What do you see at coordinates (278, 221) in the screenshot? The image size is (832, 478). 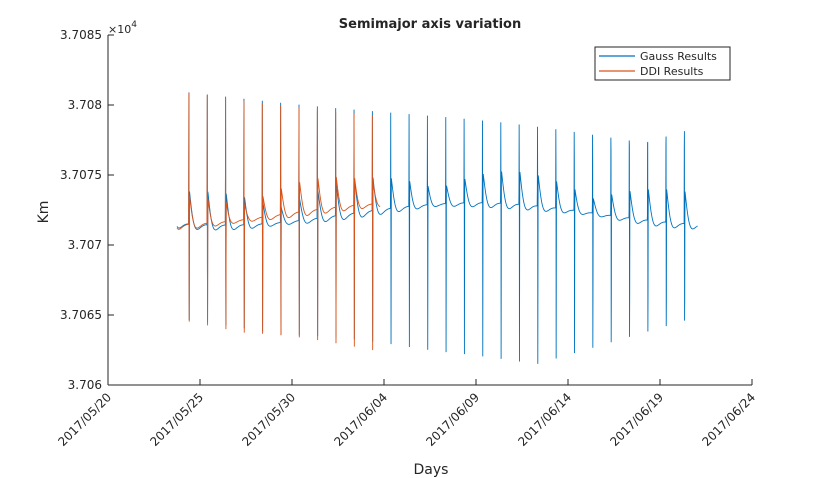 I see `series-line-ddi` at bounding box center [278, 221].